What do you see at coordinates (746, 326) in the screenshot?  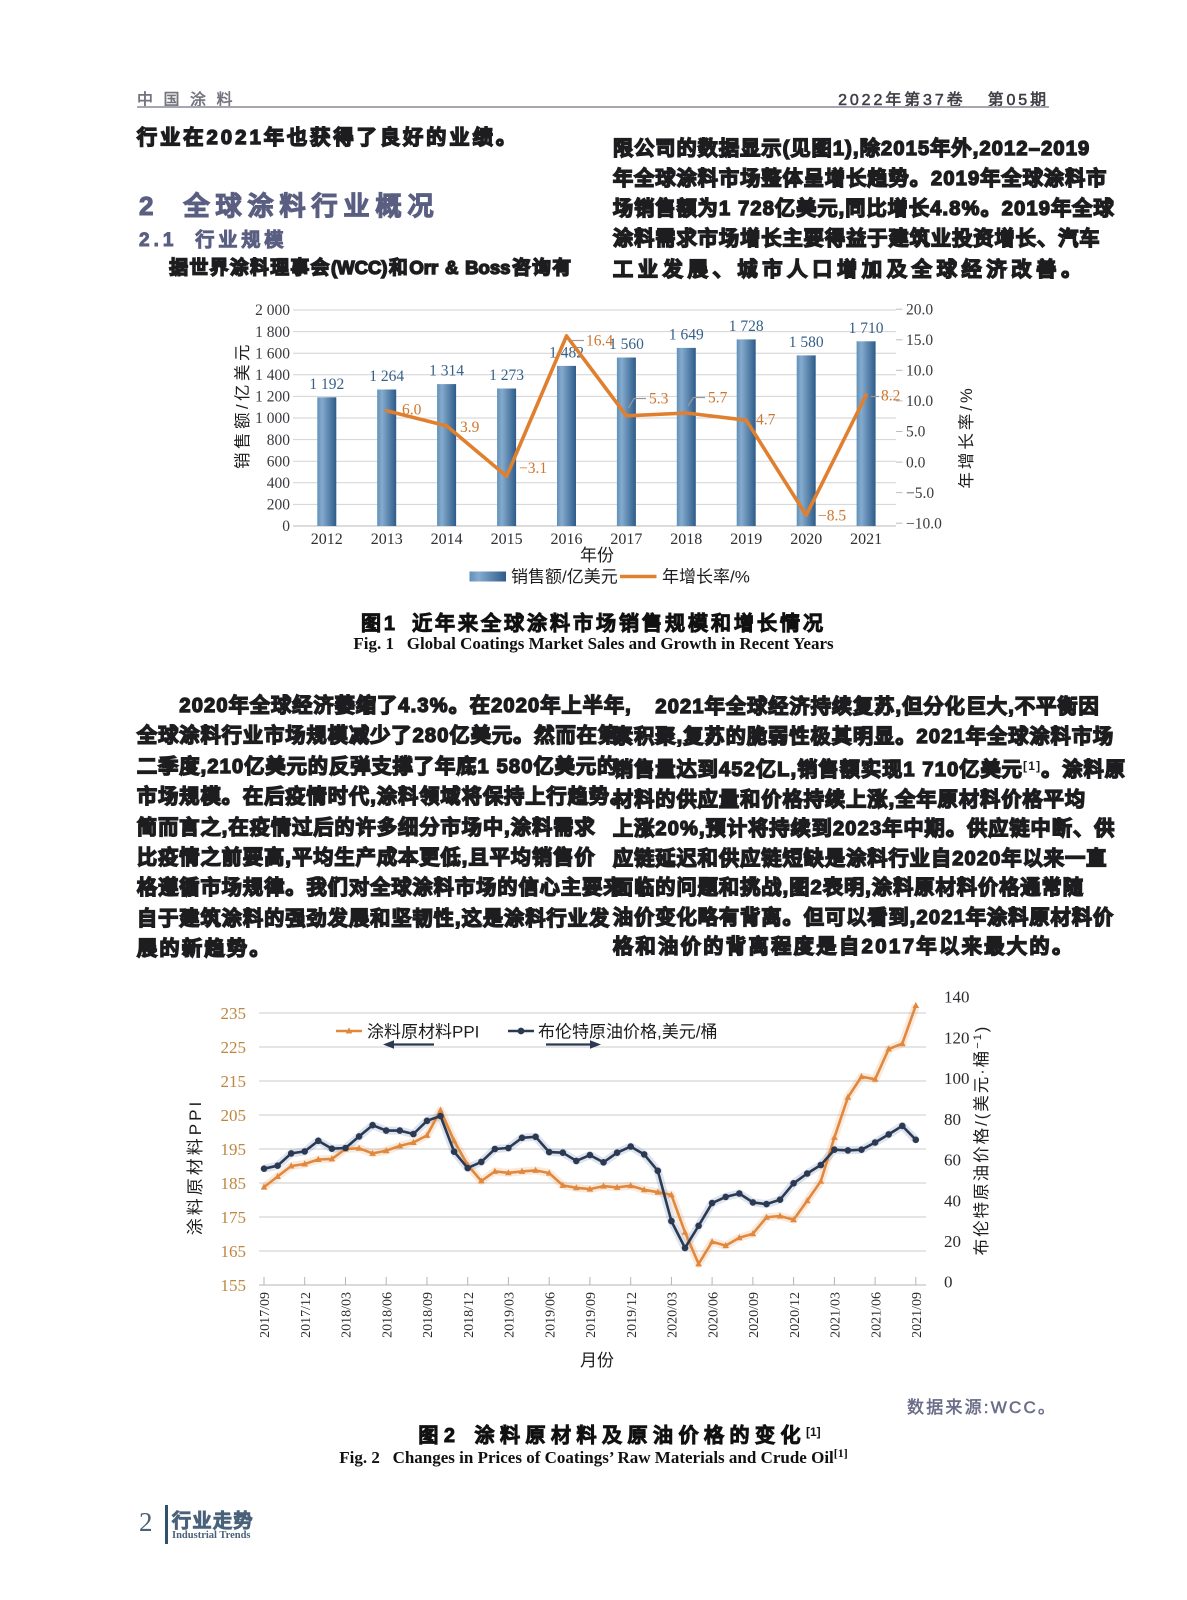 I see `svg-text: 1 728` at bounding box center [746, 326].